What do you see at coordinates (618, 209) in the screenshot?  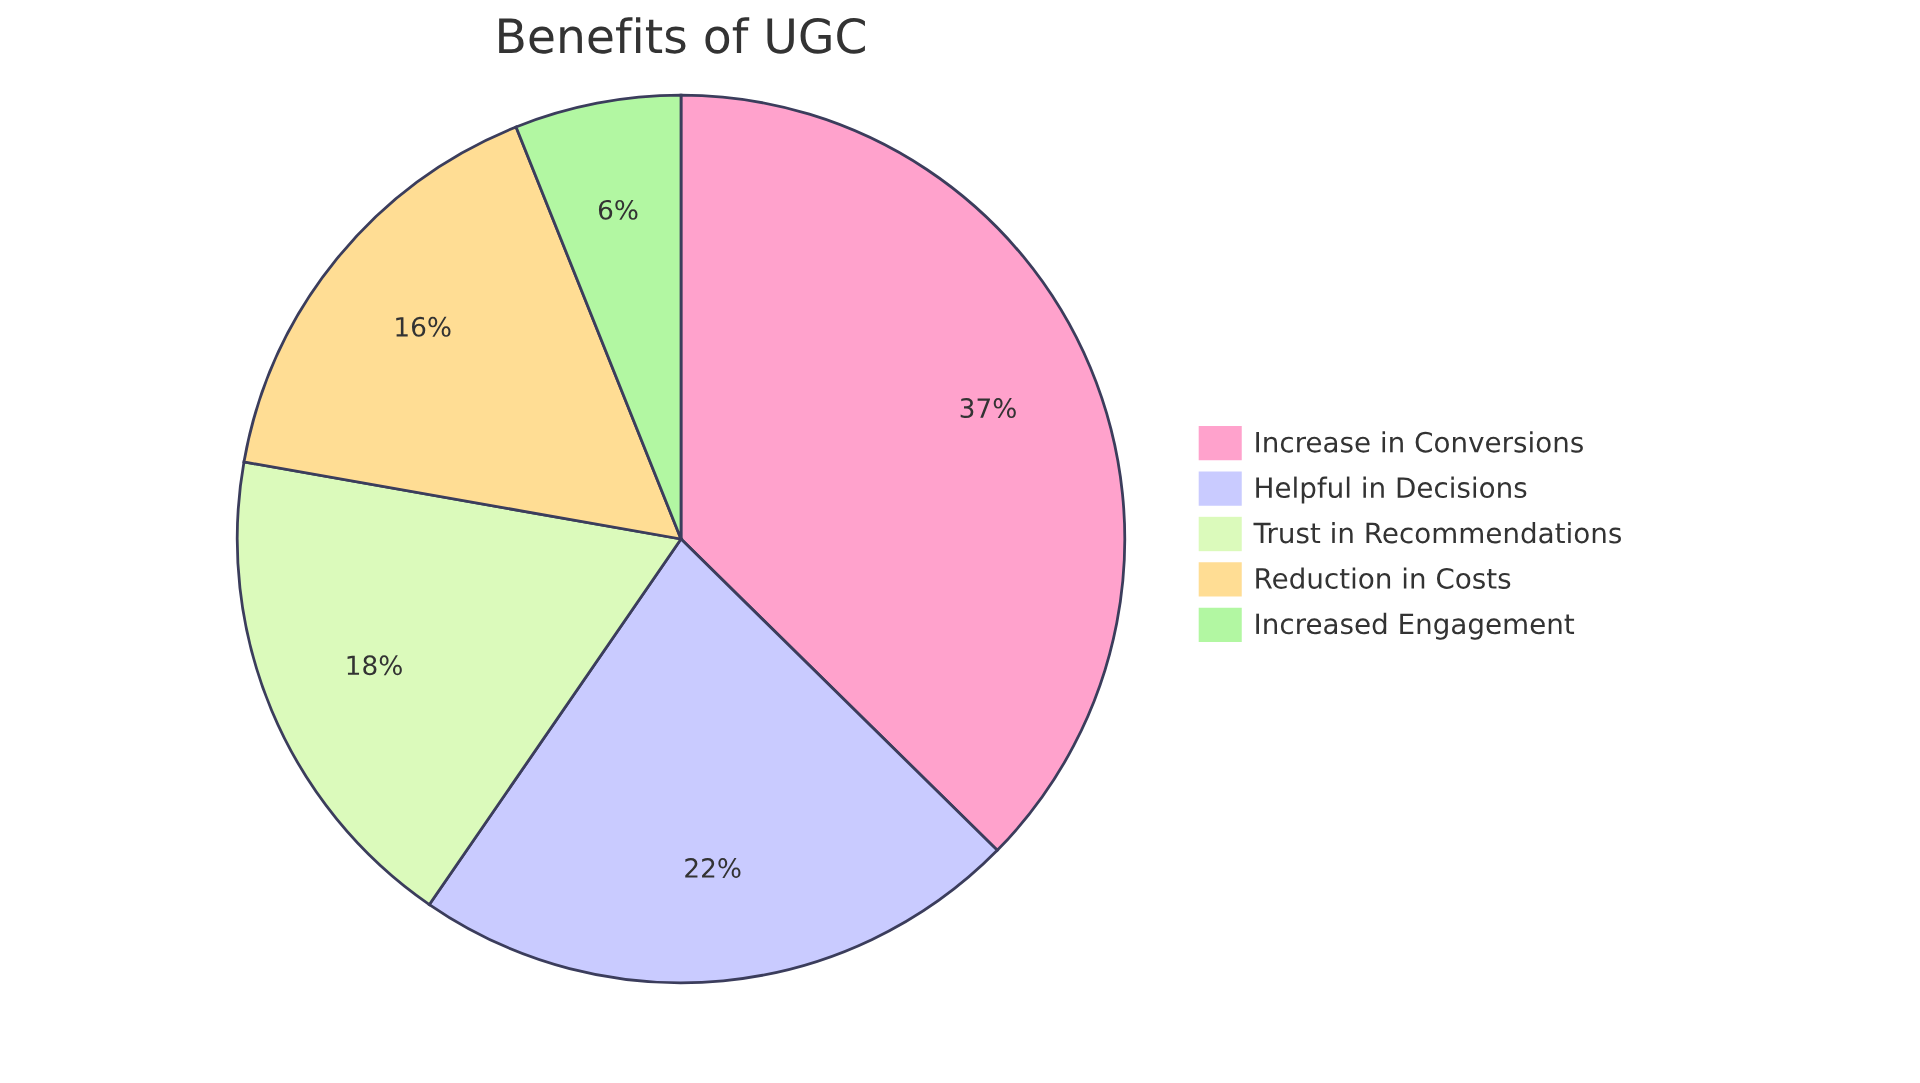 I see `data-label: 6%` at bounding box center [618, 209].